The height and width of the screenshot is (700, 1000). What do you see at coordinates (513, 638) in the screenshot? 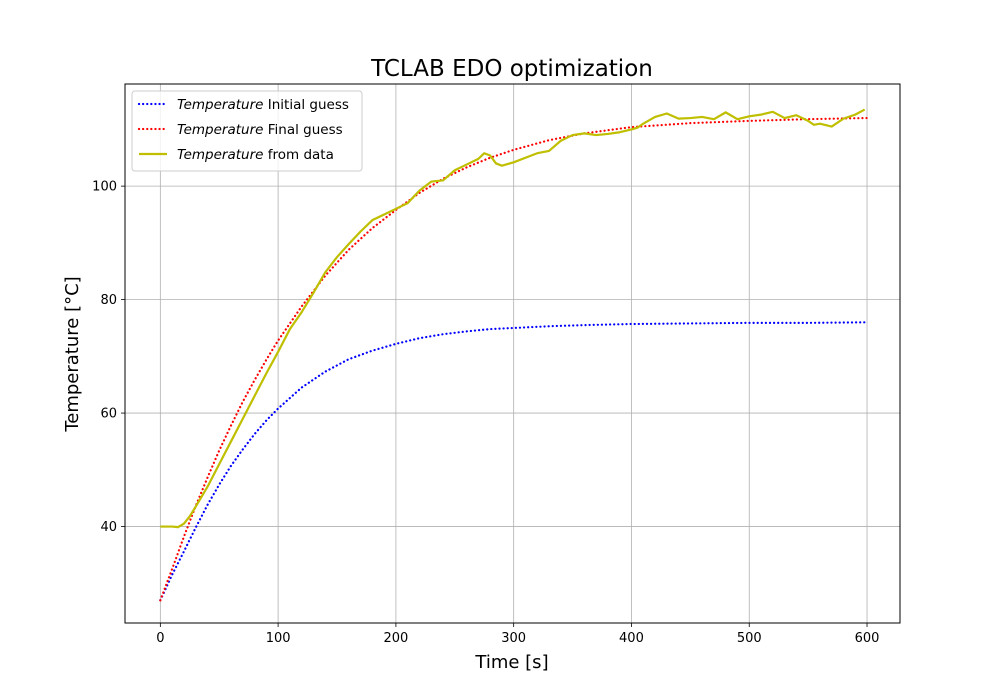
I see `x-tick-label: 300` at bounding box center [513, 638].